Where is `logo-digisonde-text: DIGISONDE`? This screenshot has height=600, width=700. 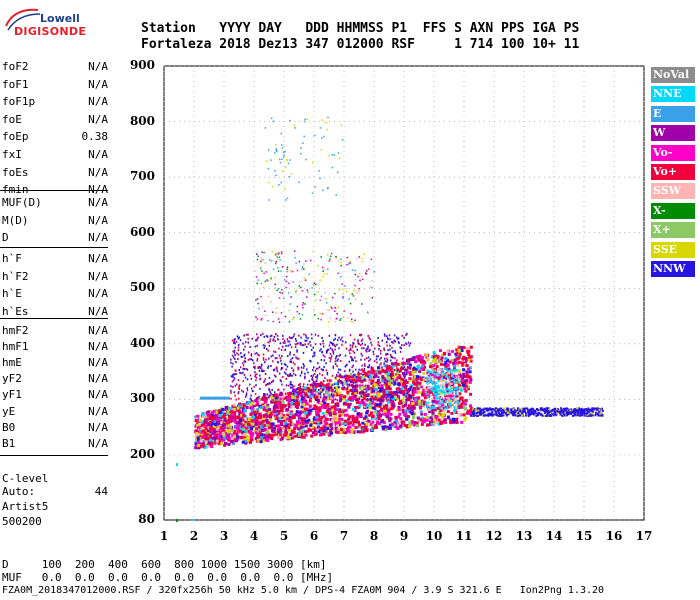
logo-digisonde-text: DIGISONDE is located at coordinates (50, 31).